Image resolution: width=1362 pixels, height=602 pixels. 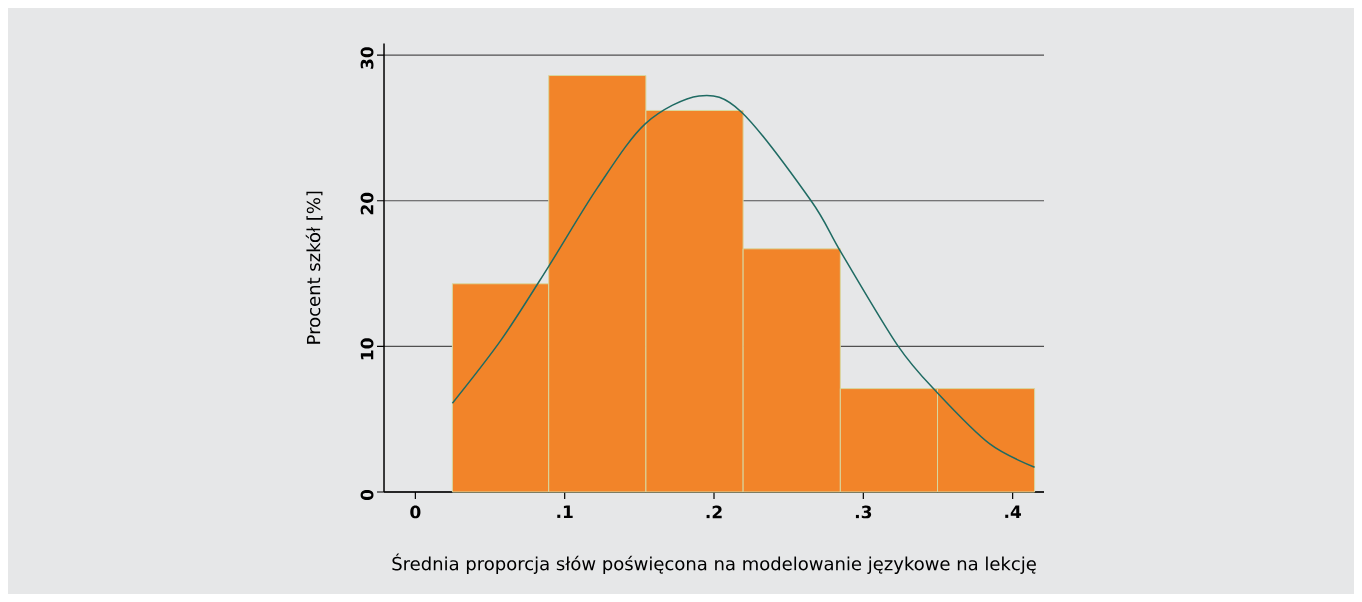 I want to click on y-axis-title: Procent szkół [%], so click(x=314, y=267).